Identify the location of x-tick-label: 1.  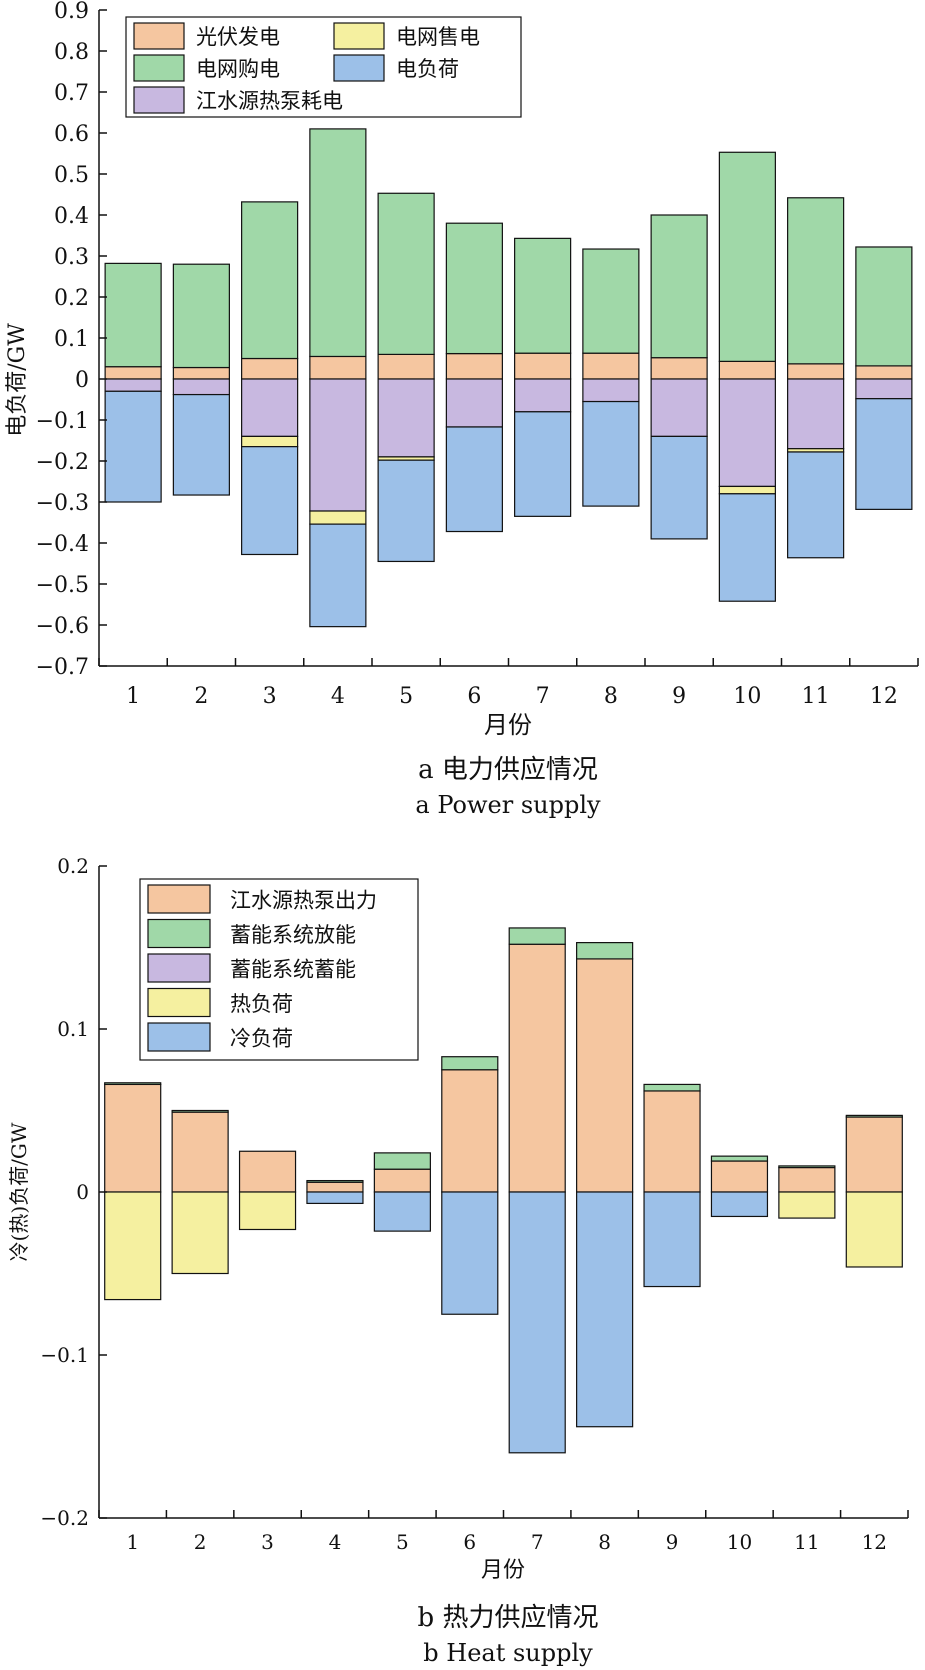
(133, 696).